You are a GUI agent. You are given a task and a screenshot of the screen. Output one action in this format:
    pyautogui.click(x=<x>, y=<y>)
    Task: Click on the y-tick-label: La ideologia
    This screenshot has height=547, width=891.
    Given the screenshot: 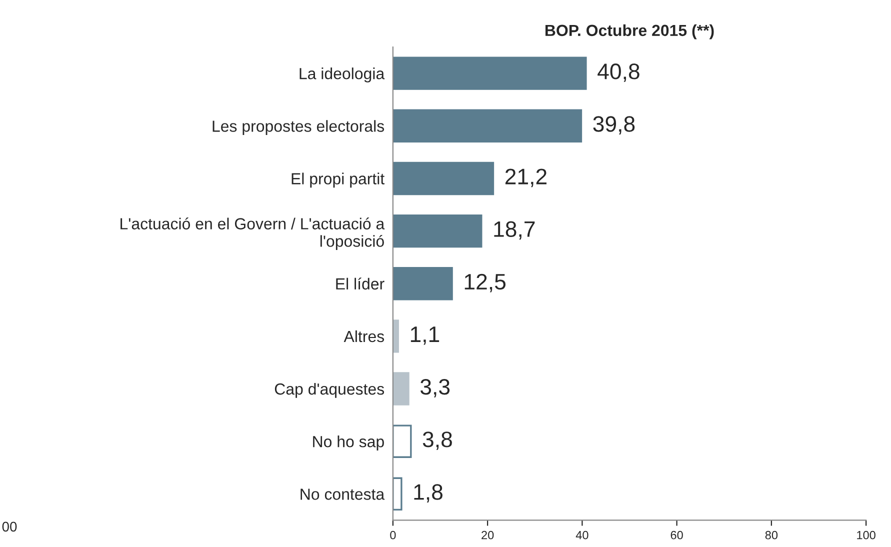 What is the action you would take?
    pyautogui.click(x=342, y=75)
    